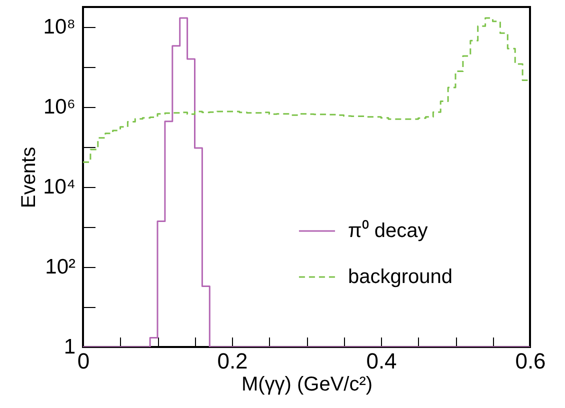 The image size is (565, 408). I want to click on y-tick-label: 1, so click(70, 347).